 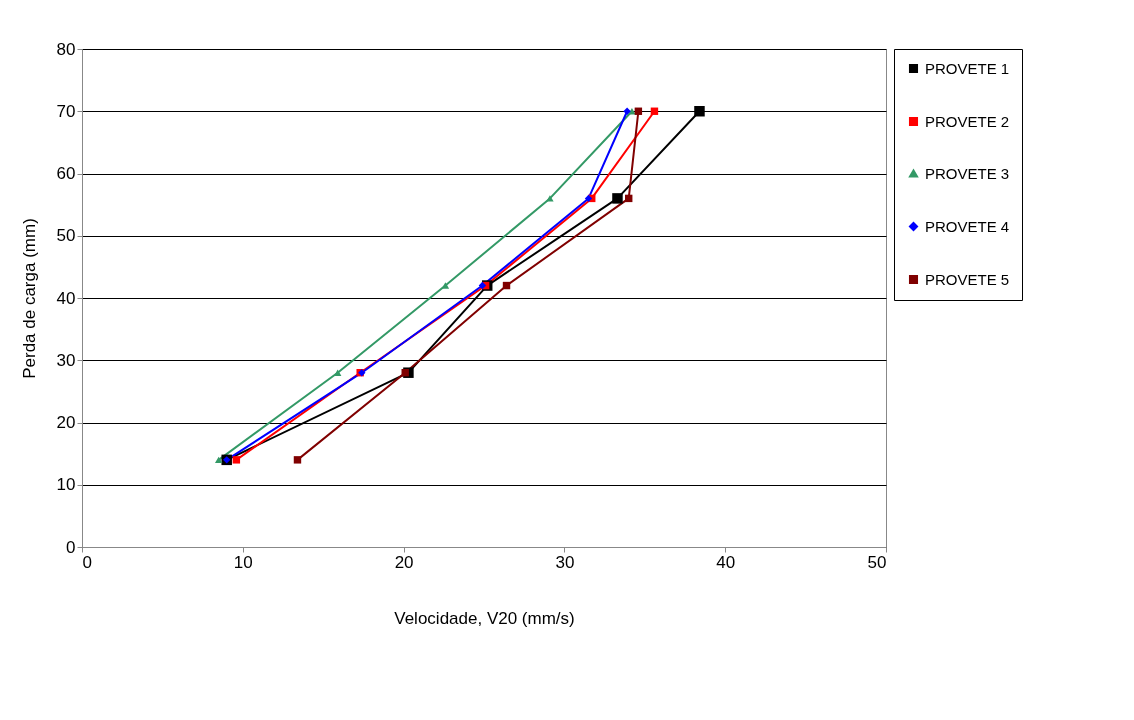 What do you see at coordinates (66, 422) in the screenshot?
I see `y-tick-label: 20` at bounding box center [66, 422].